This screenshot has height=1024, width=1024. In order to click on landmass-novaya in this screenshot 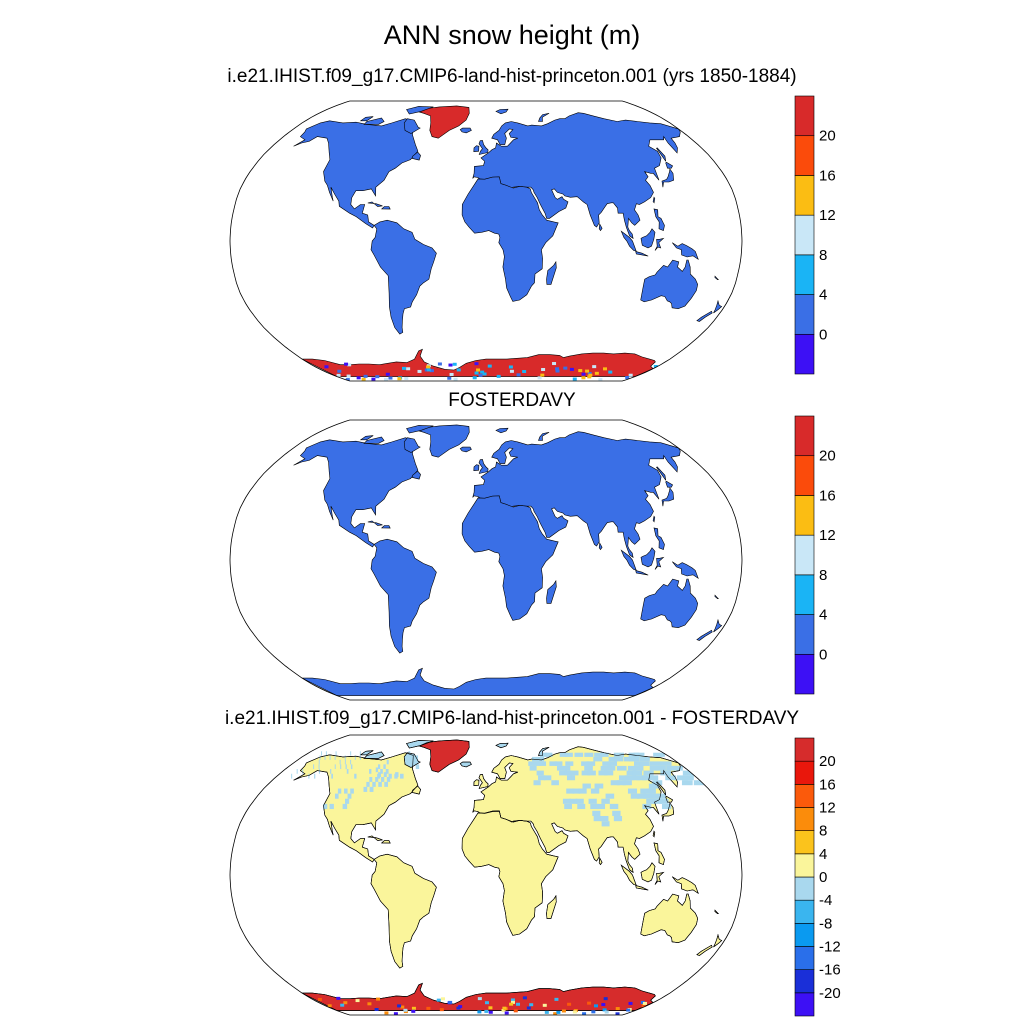, I will do `click(544, 436)`.